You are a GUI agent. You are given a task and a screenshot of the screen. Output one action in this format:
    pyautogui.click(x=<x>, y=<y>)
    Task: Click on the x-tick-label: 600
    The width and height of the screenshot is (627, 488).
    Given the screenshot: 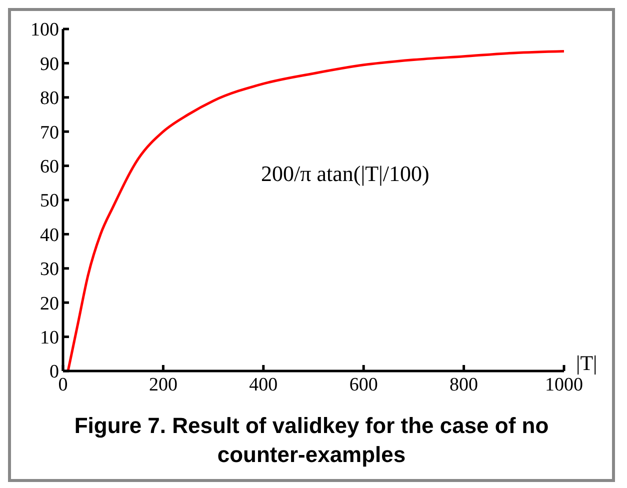 What is the action you would take?
    pyautogui.click(x=363, y=385)
    